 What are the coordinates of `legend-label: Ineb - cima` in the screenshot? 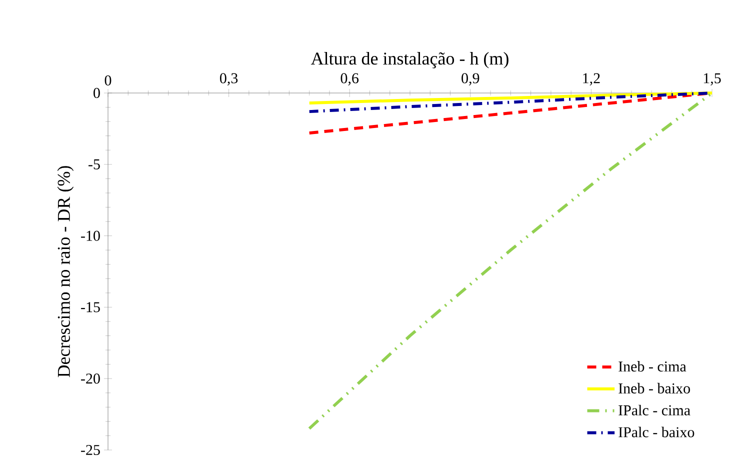 It's located at (652, 366).